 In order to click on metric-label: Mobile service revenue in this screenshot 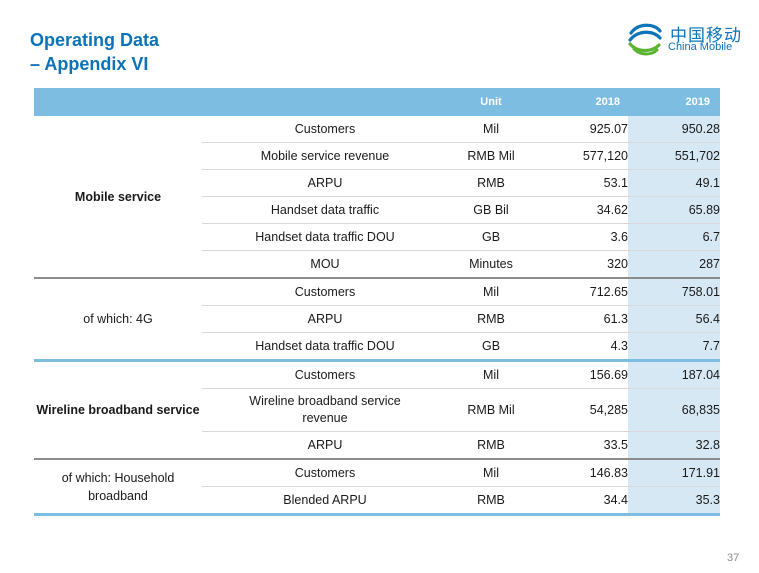, I will do `click(325, 156)`.